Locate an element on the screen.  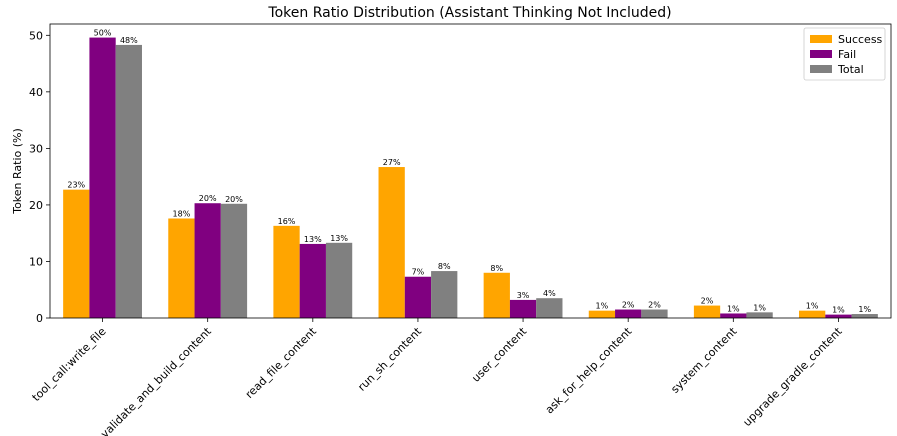
data-label: 18% is located at coordinates (182, 213).